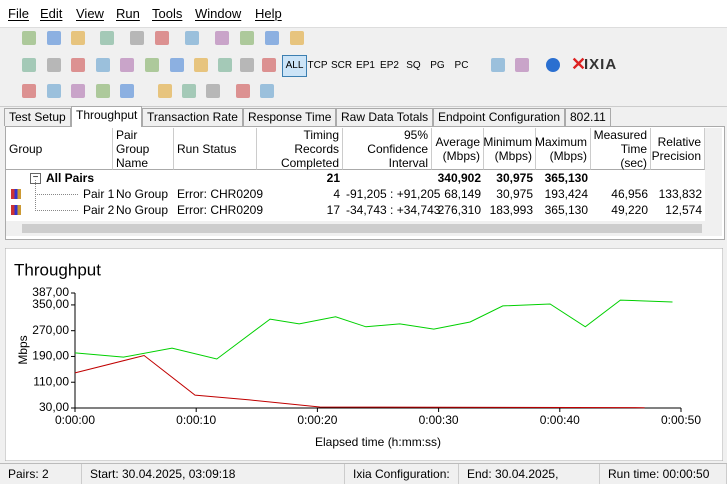 This screenshot has height=484, width=727. I want to click on column-header: Timing Records Completed, so click(300, 149).